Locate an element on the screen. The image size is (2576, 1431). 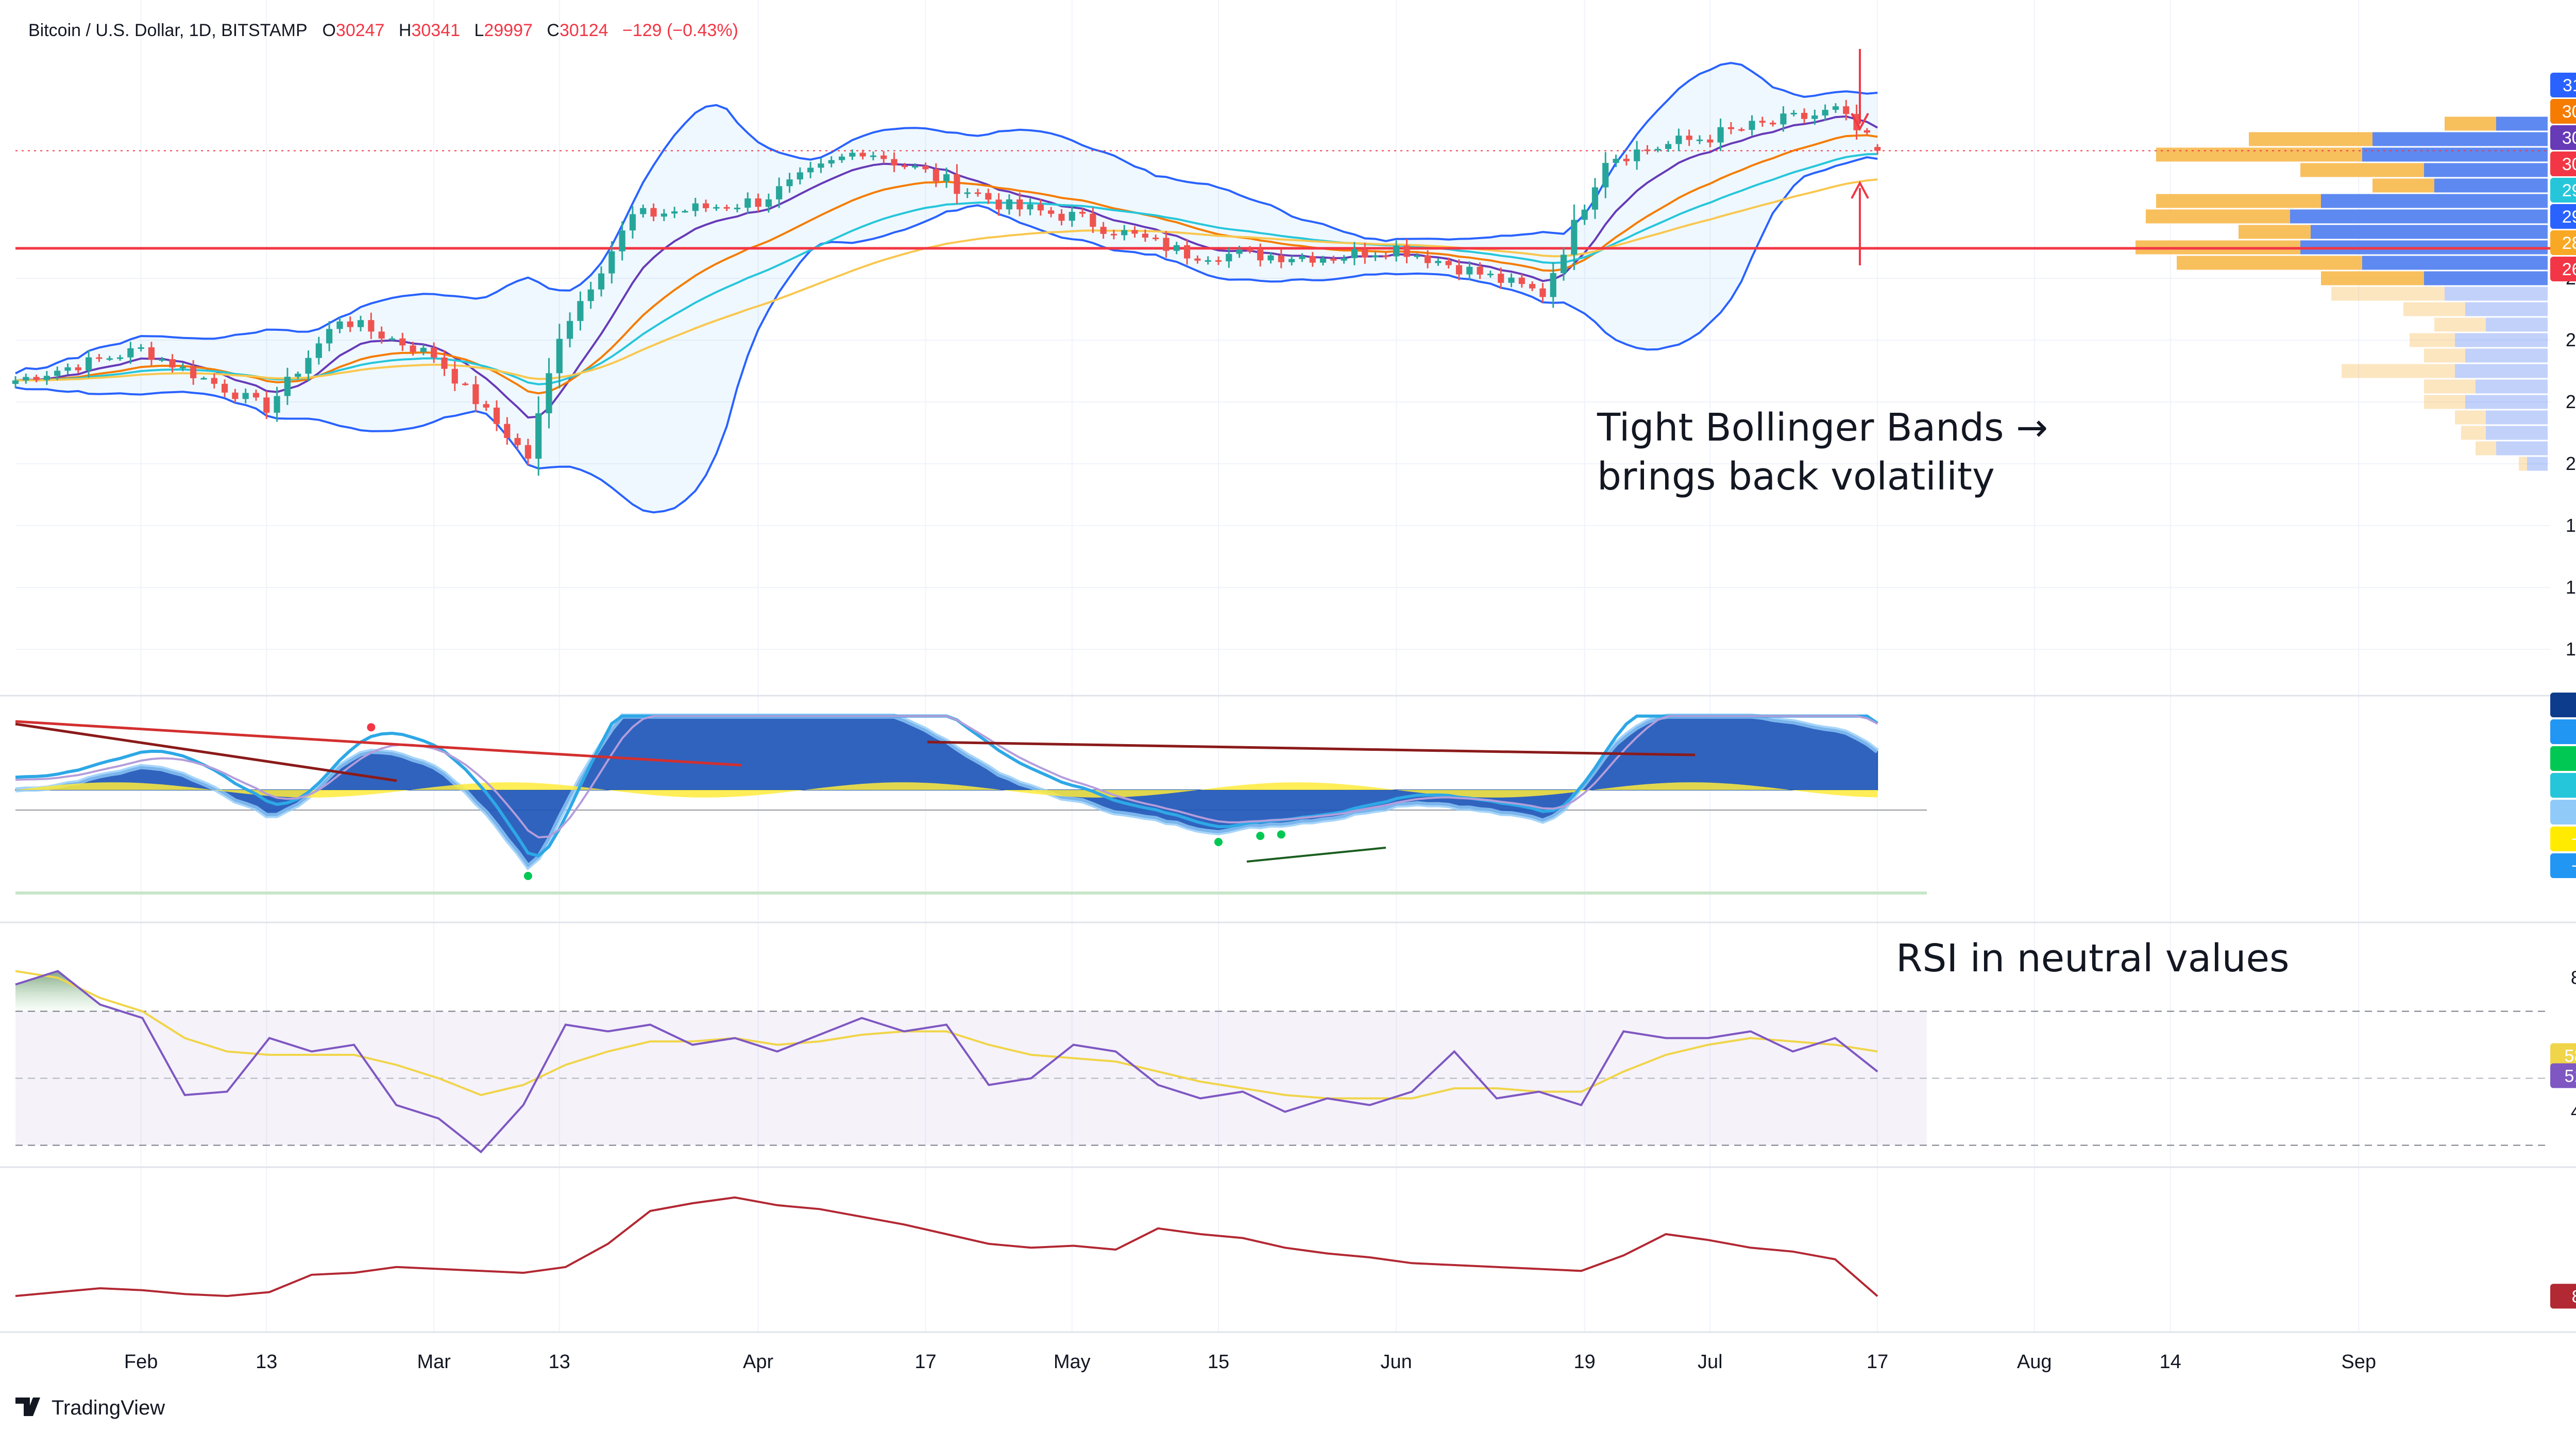
price-badge-label: 29793 is located at coordinates (2569, 190).